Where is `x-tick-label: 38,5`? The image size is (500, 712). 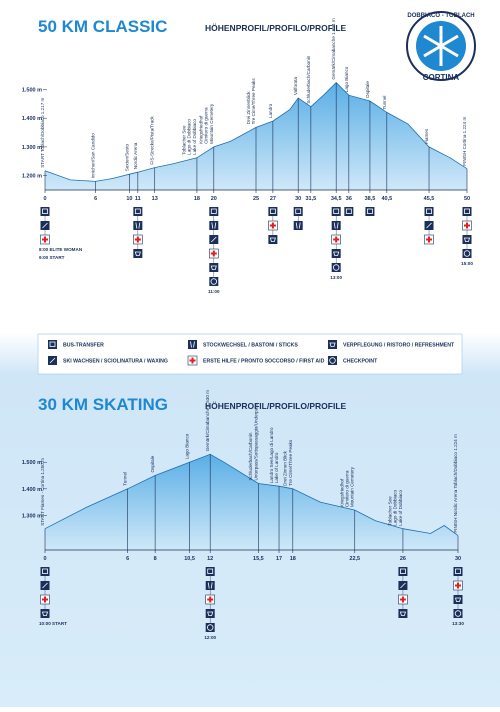
x-tick-label: 38,5 is located at coordinates (370, 199).